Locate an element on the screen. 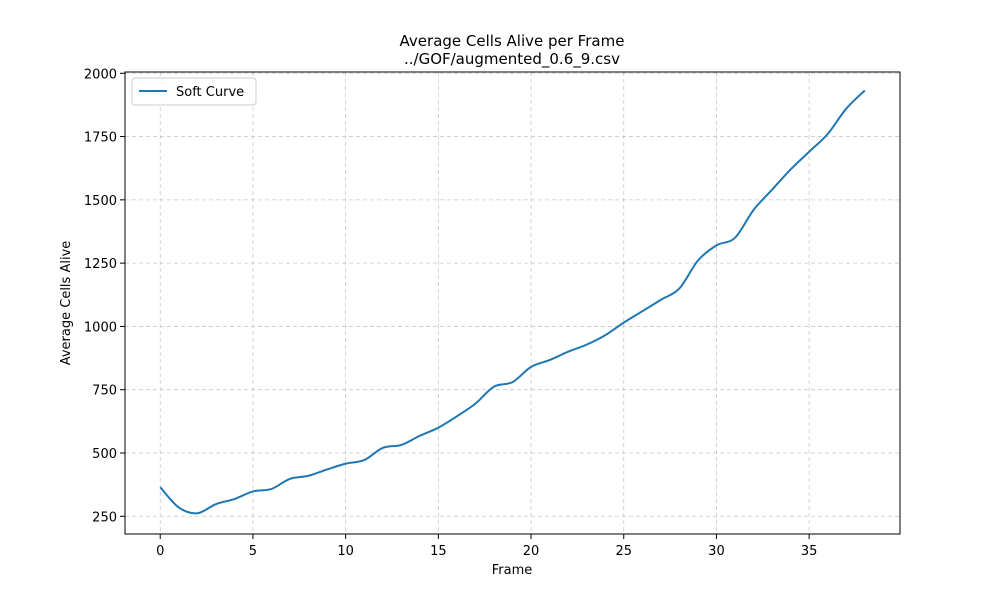 This screenshot has width=1000, height=600. chart-title: Average Cells Alive per Frame is located at coordinates (512, 41).